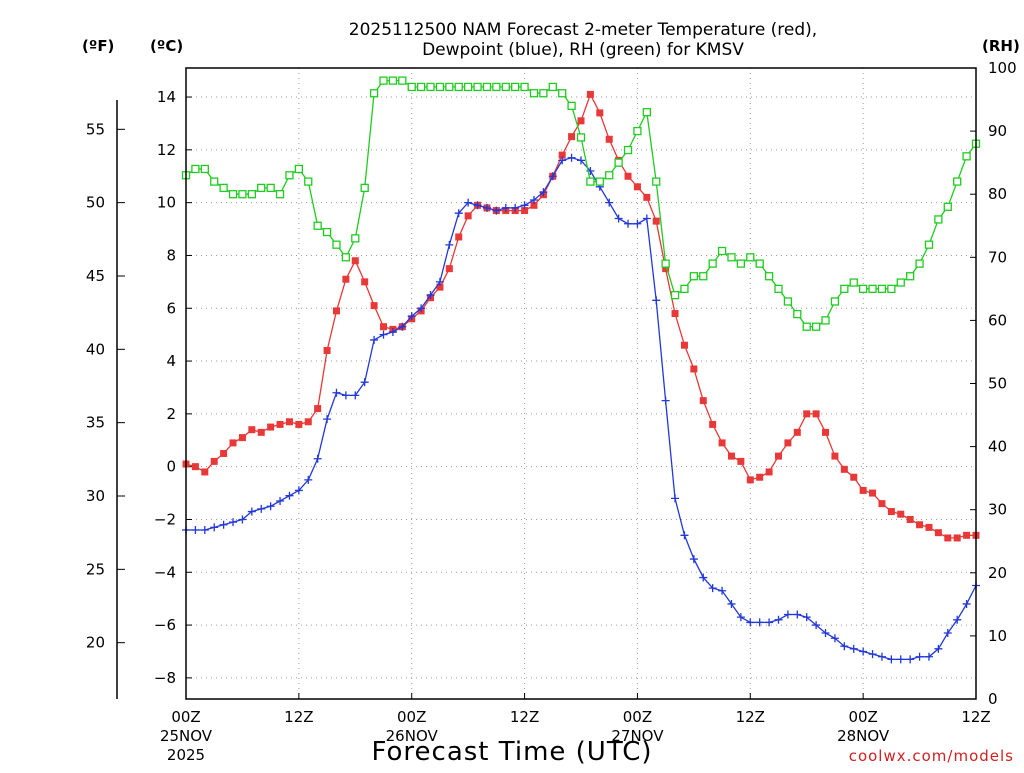 Image resolution: width=1024 pixels, height=773 pixels. Describe the element at coordinates (997, 320) in the screenshot. I see `rh-tick-label: 60` at that location.